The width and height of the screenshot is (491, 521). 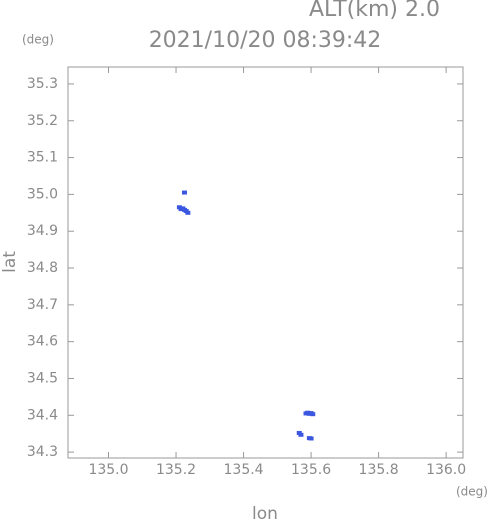 I want to click on x-tick-label: 135.2, so click(x=176, y=470).